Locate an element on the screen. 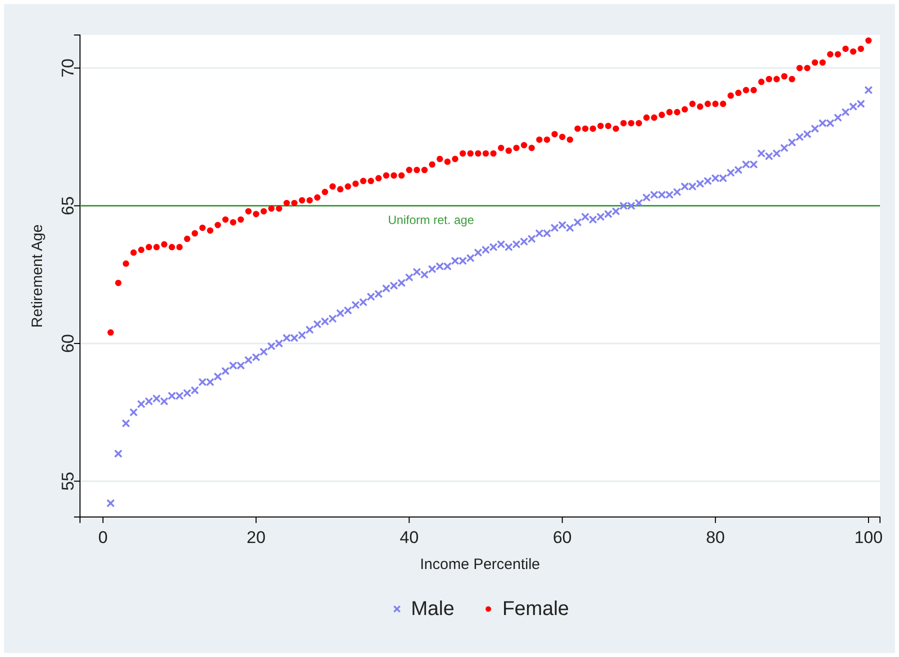 The width and height of the screenshot is (899, 657). y-tick-label: 65 is located at coordinates (68, 206).